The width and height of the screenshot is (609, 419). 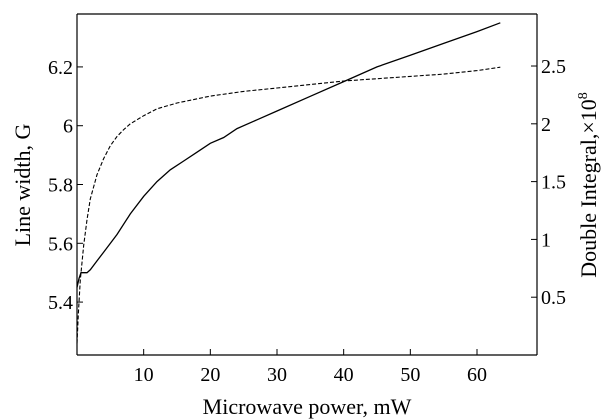 What do you see at coordinates (210, 375) in the screenshot?
I see `x-tick-label-1: 20` at bounding box center [210, 375].